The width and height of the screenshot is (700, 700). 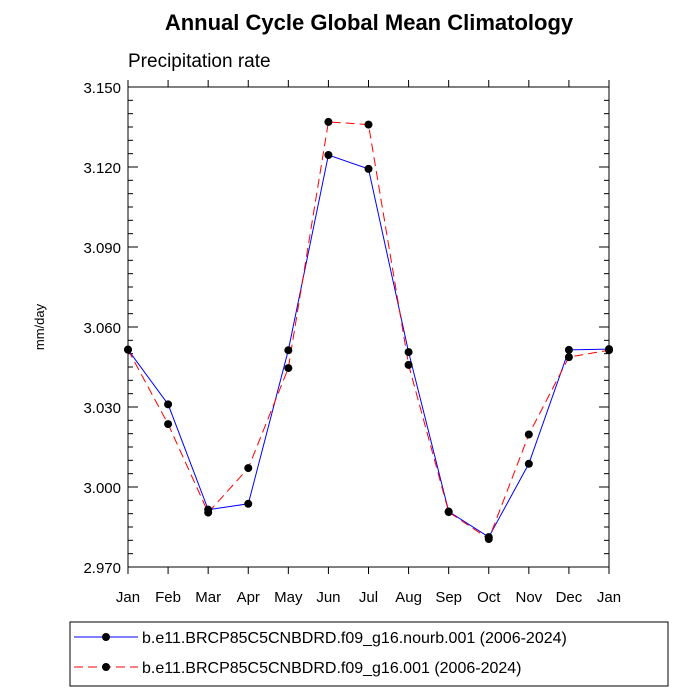 I want to click on x-tick-label: Sep, so click(x=448, y=597).